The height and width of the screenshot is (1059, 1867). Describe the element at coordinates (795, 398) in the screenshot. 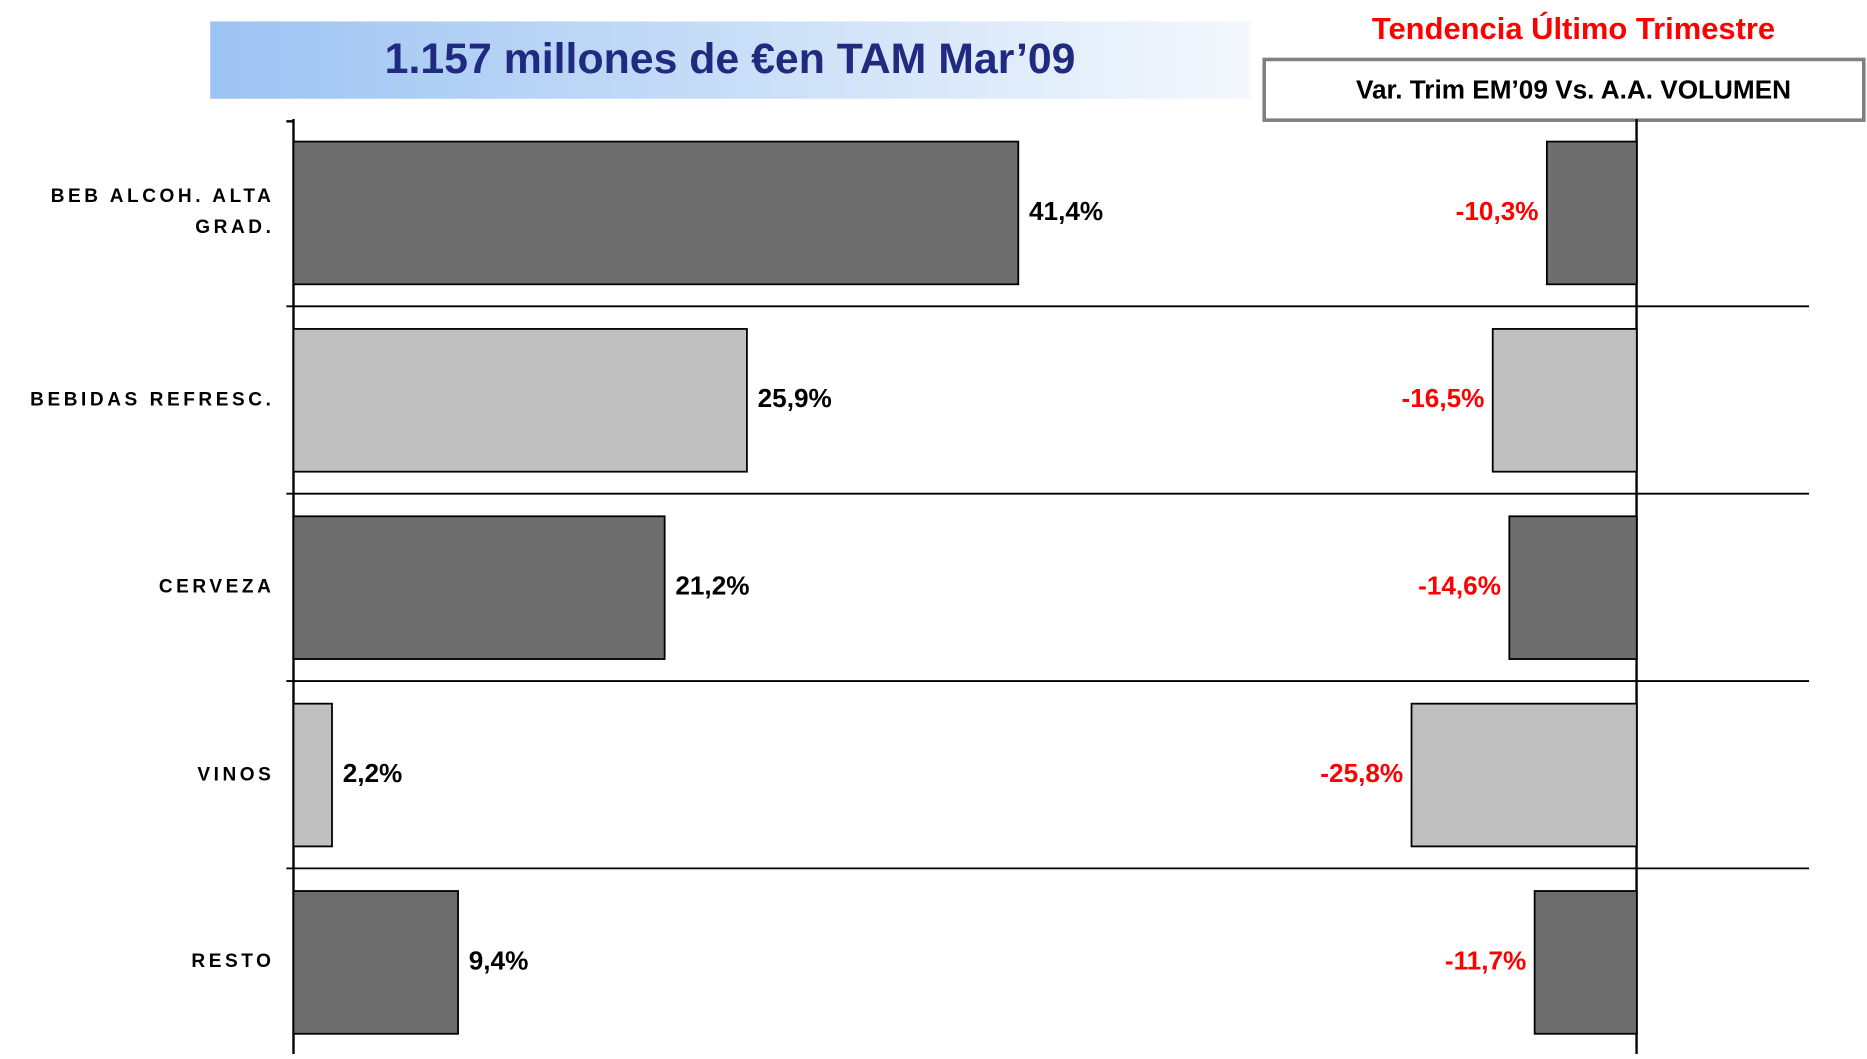

I see `value-label: 25,9%` at that location.